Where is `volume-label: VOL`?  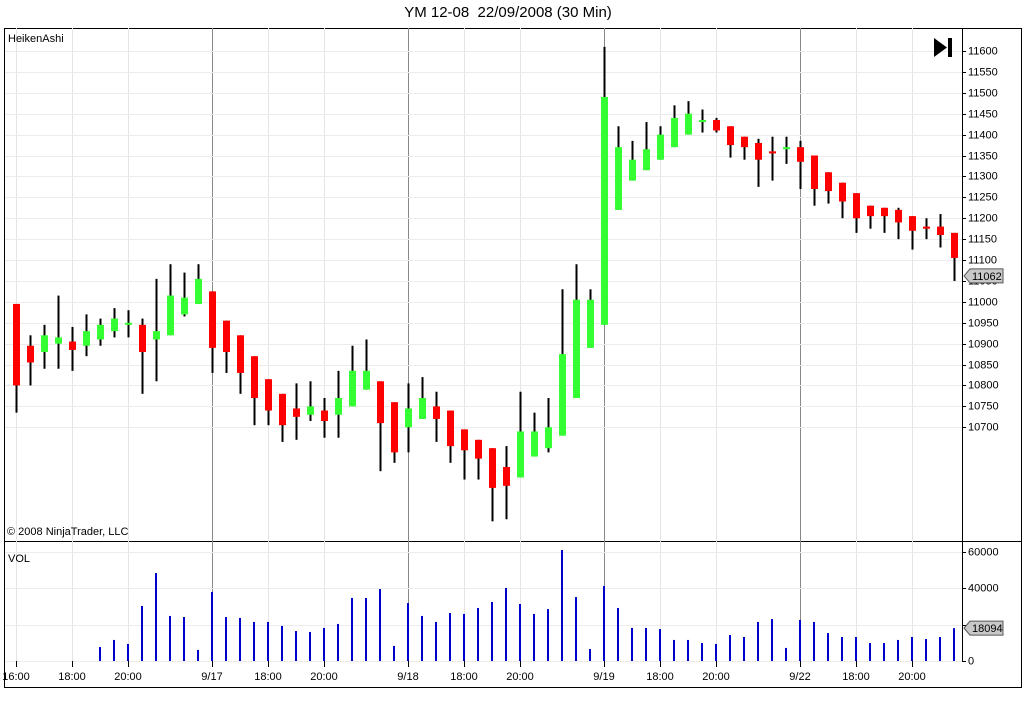
volume-label: VOL is located at coordinates (19, 559).